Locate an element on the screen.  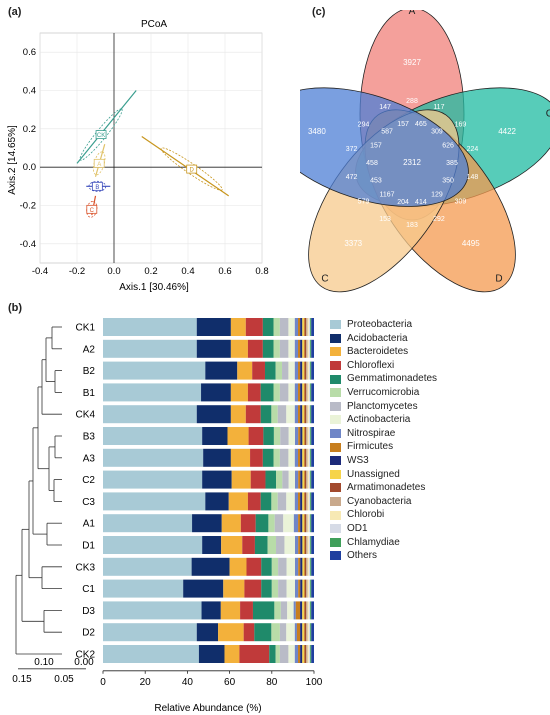
venn-set-ellipse is located at coordinates (384, 147).